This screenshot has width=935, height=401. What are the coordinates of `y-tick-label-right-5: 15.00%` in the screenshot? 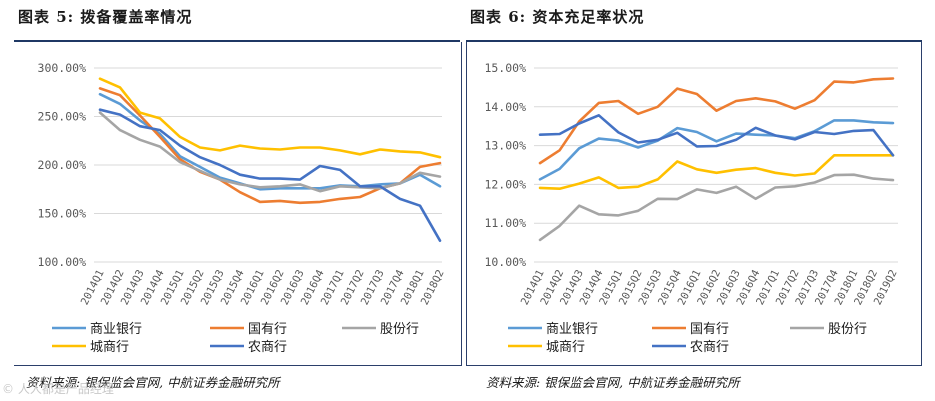 It's located at (505, 68).